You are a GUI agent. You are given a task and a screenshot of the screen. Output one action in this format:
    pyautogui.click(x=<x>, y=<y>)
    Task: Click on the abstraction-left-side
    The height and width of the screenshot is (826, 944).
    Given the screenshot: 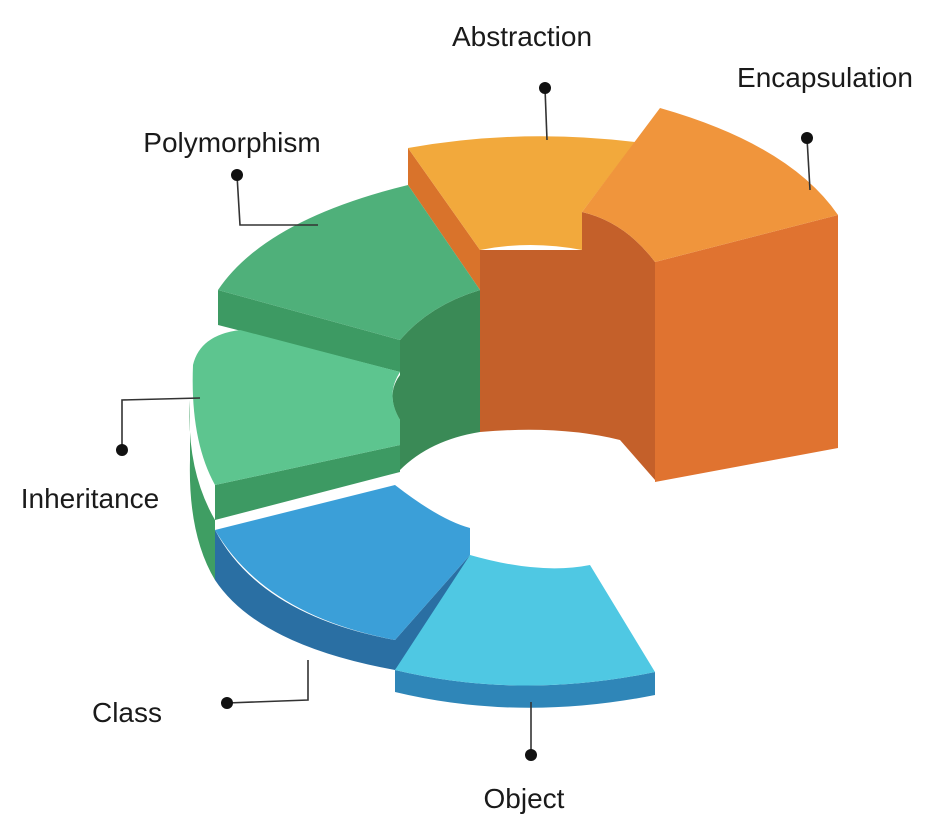 What is the action you would take?
    pyautogui.click(x=444, y=219)
    